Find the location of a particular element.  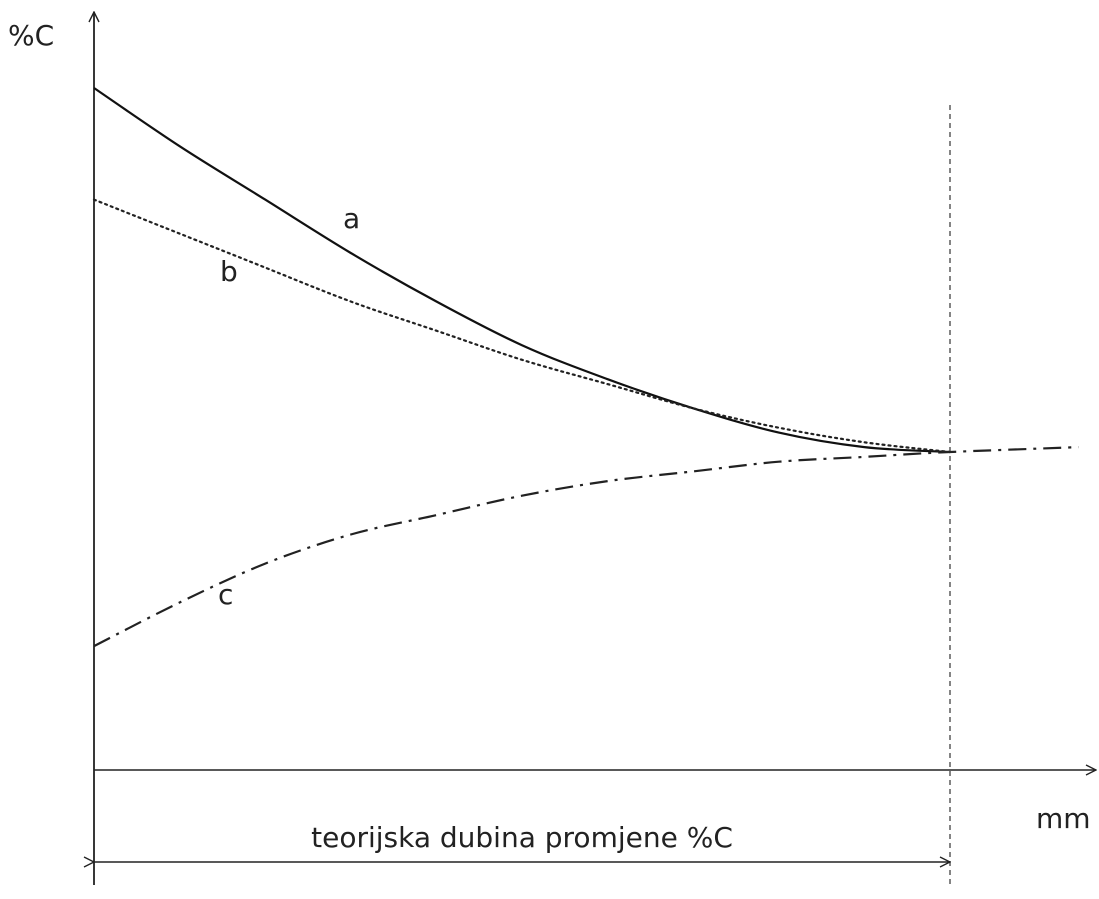

y-axis-label: %C is located at coordinates (31, 35).